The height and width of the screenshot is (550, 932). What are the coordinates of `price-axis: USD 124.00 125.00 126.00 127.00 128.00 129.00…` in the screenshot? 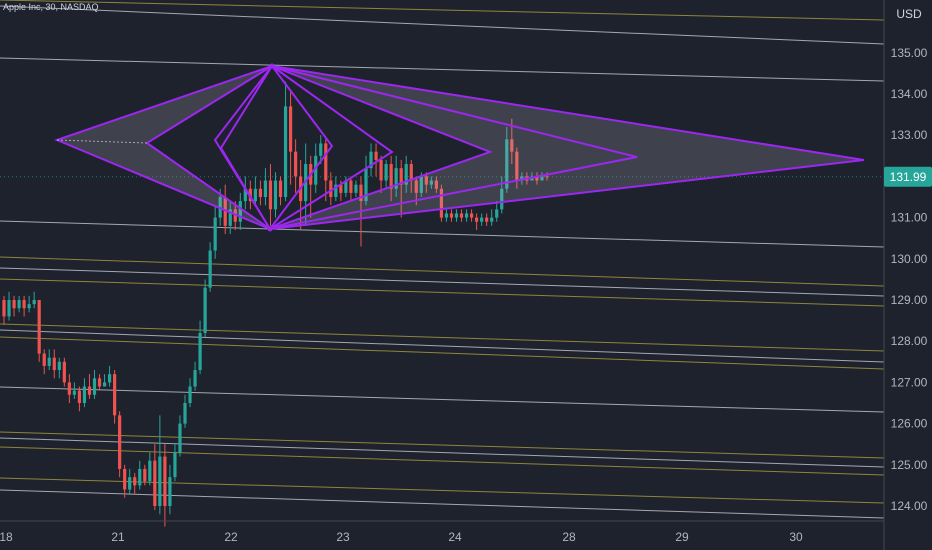 It's located at (905, 275).